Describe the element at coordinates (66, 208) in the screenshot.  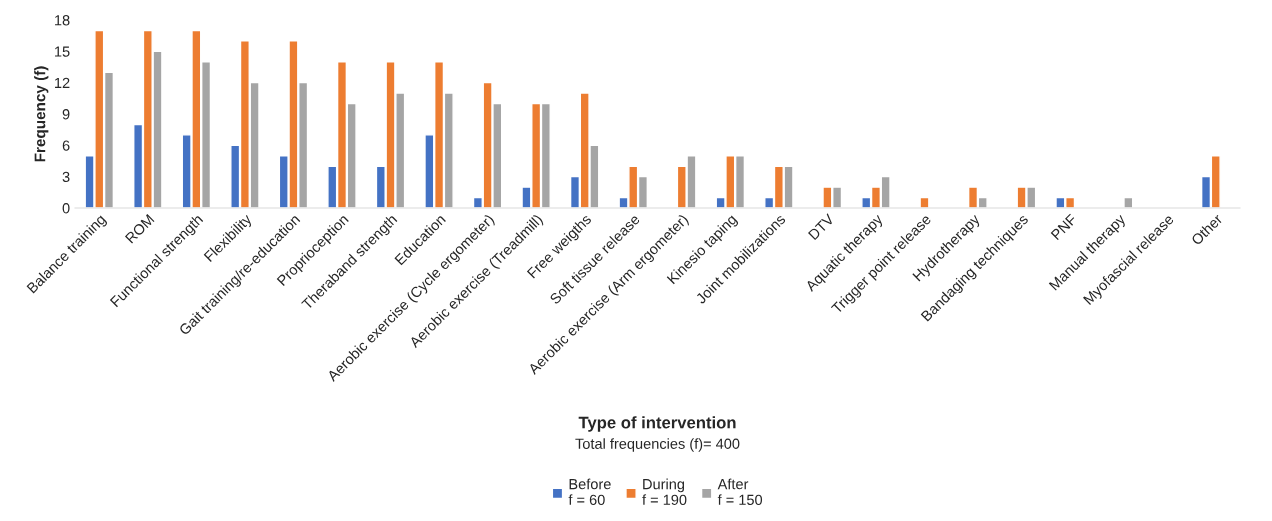
I see `y-tick-label: 0` at that location.